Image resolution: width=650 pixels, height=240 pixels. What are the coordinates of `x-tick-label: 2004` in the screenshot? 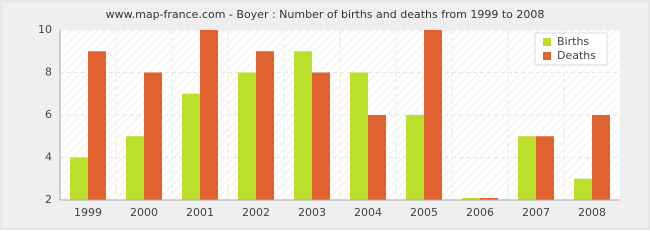 It's located at (368, 212).